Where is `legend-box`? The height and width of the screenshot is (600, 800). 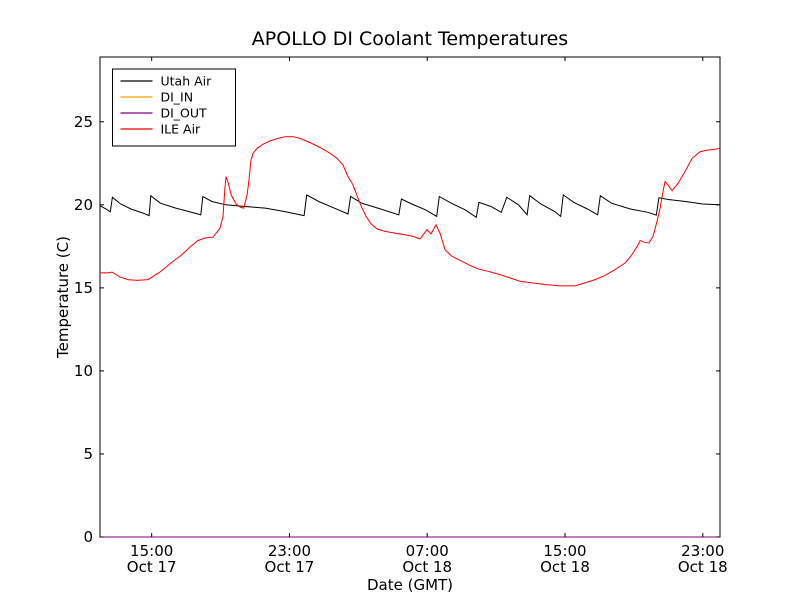 legend-box is located at coordinates (174, 107).